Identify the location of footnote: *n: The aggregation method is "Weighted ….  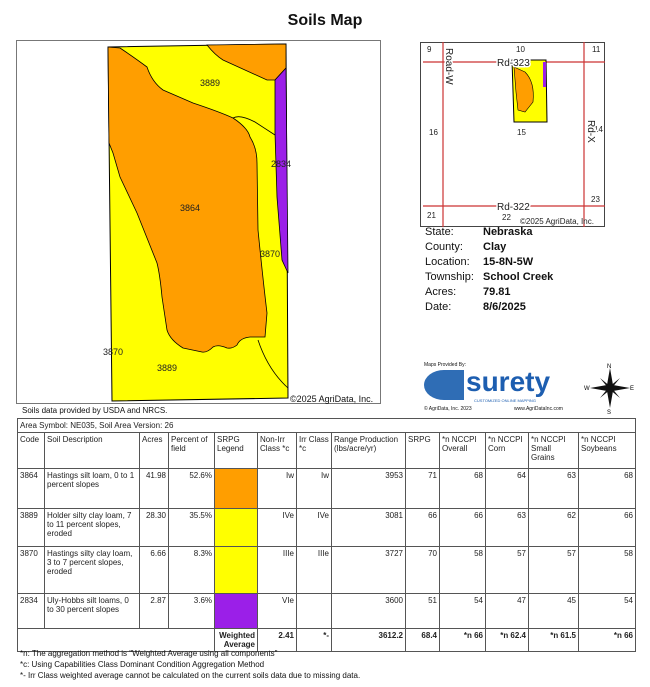
(149, 653).